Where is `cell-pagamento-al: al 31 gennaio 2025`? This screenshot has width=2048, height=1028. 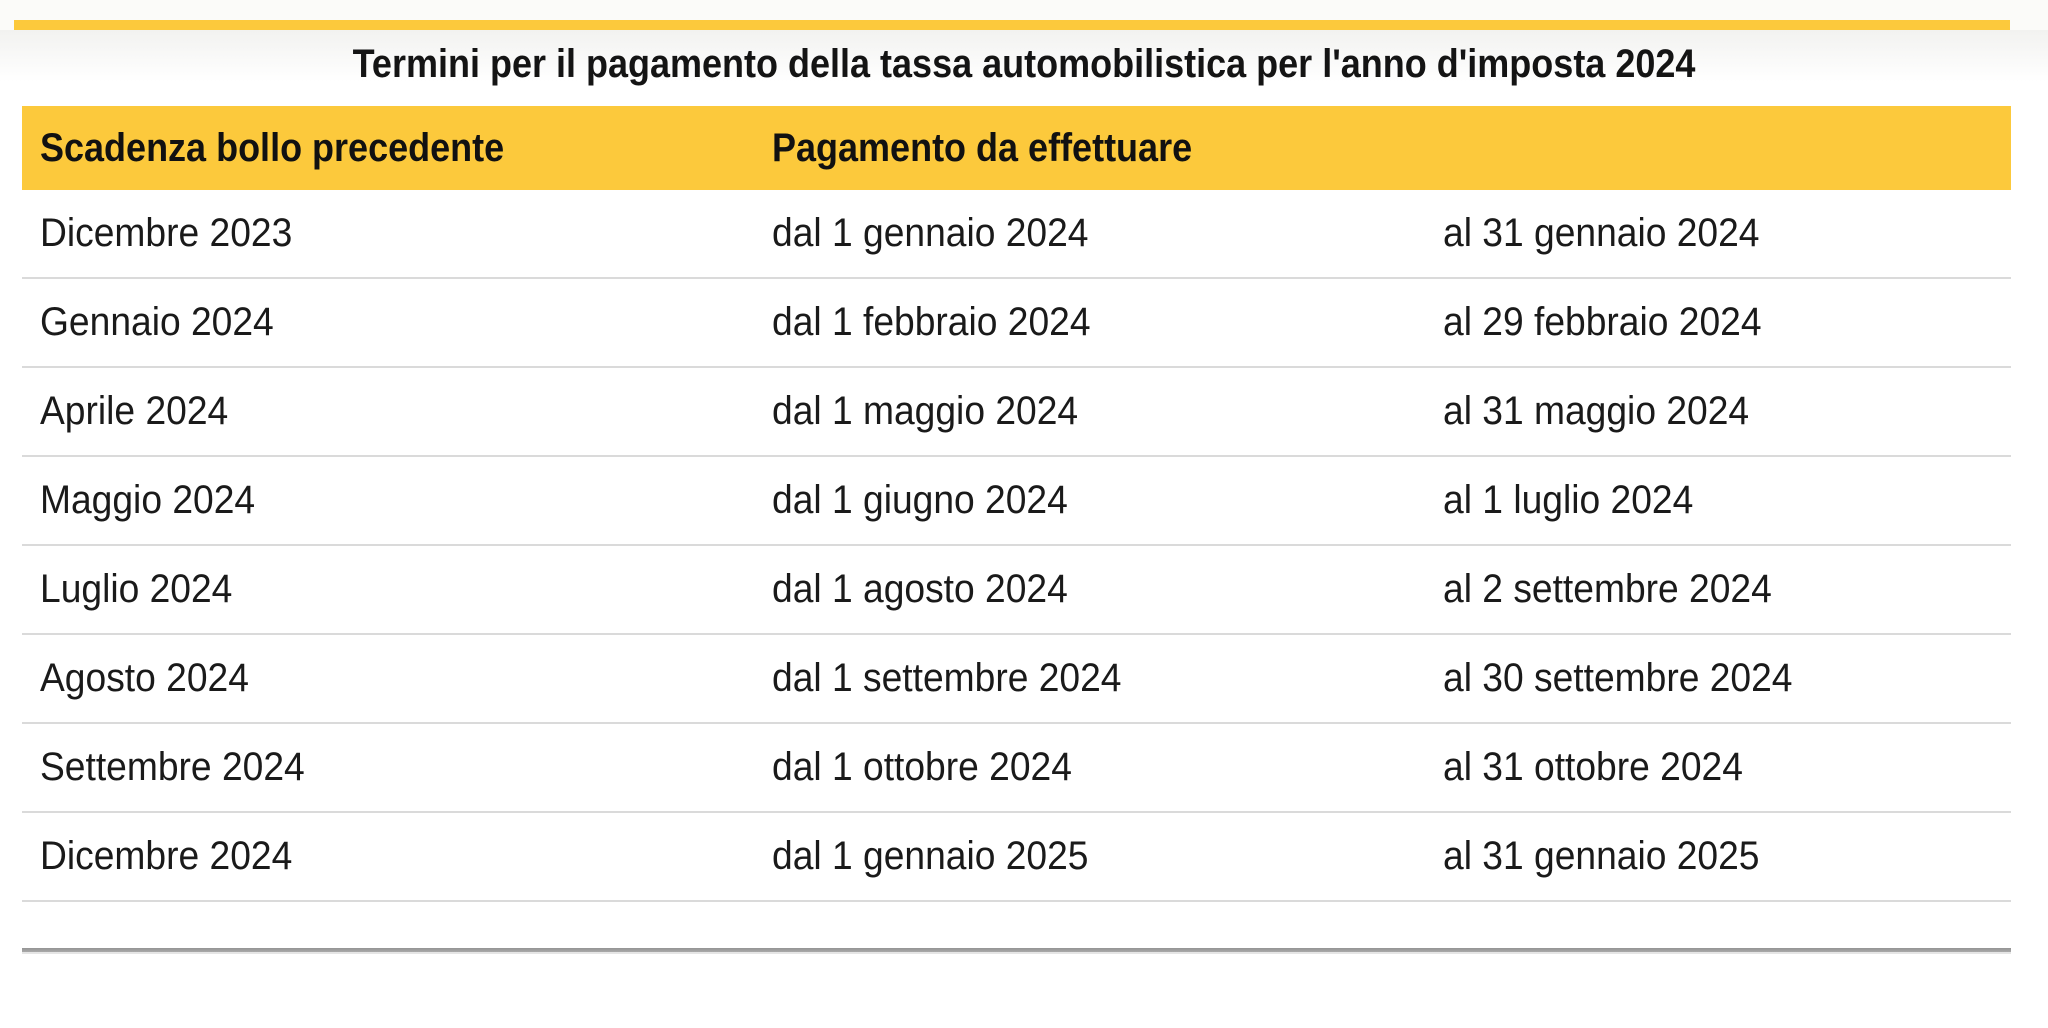 cell-pagamento-al: al 31 gennaio 2025 is located at coordinates (1718, 856).